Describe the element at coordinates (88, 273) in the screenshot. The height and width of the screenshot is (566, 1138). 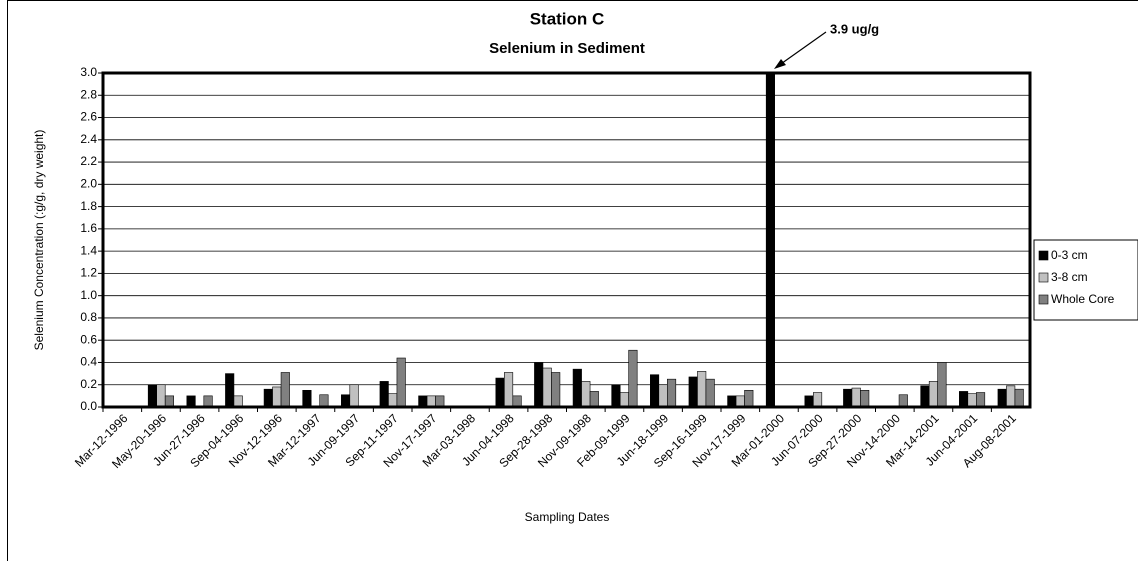
I see `y-tick-label: 1.2` at that location.